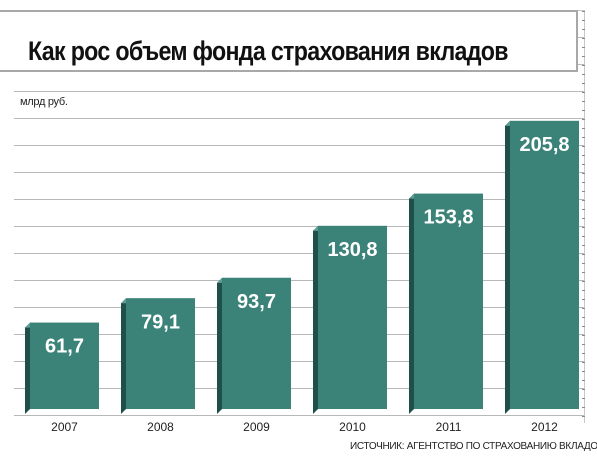 The width and height of the screenshot is (597, 466). What do you see at coordinates (64, 427) in the screenshot?
I see `x-tick-label: 2007` at bounding box center [64, 427].